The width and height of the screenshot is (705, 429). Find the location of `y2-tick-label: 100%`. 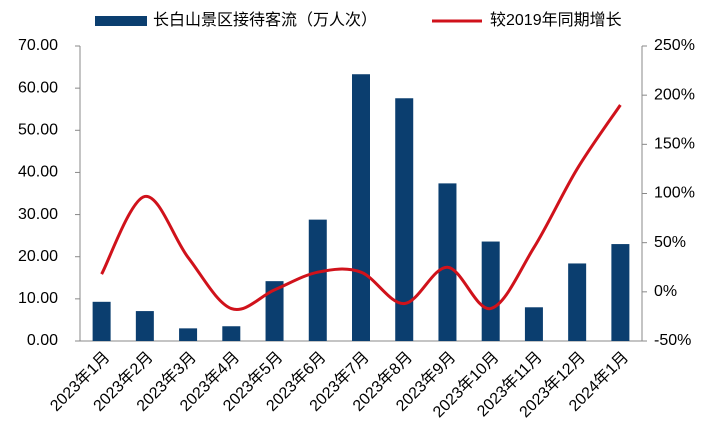

y2-tick-label: 100% is located at coordinates (674, 193).